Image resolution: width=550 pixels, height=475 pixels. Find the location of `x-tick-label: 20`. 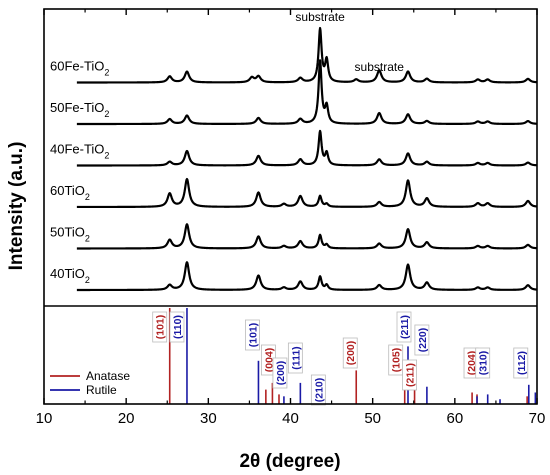

x-tick-label: 20 is located at coordinates (126, 418).